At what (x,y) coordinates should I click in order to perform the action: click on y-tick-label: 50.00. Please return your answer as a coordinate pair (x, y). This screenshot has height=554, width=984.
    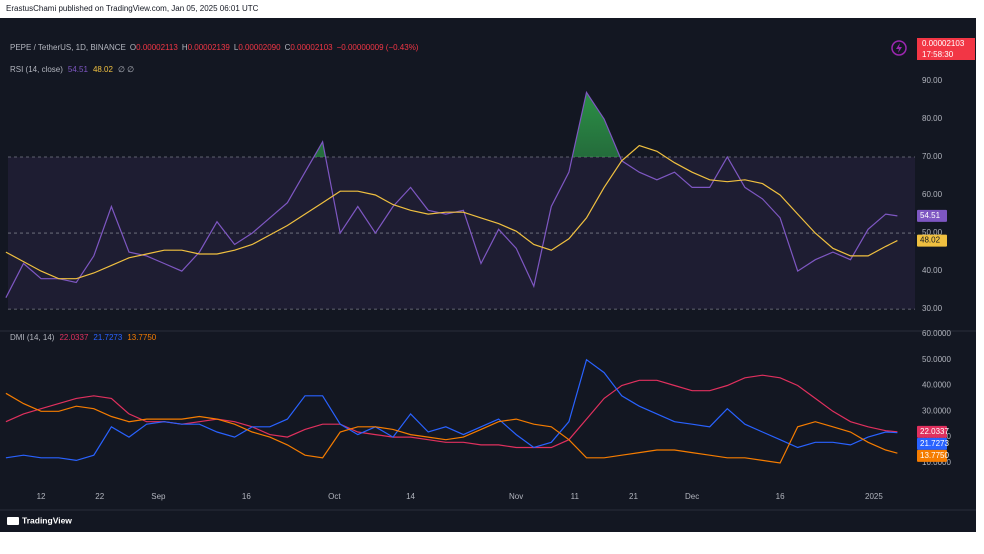
    Looking at the image, I should click on (932, 232).